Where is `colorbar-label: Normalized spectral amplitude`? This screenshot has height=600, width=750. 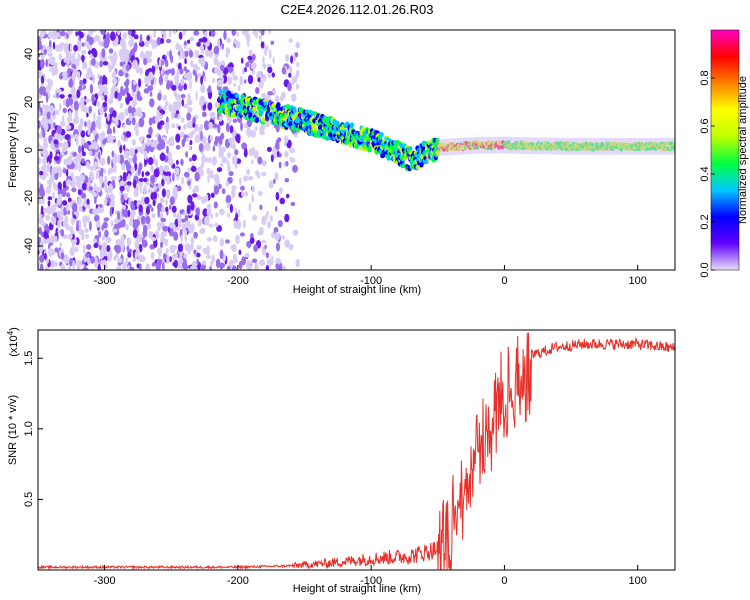
colorbar-label: Normalized spectral amplitude is located at coordinates (743, 150).